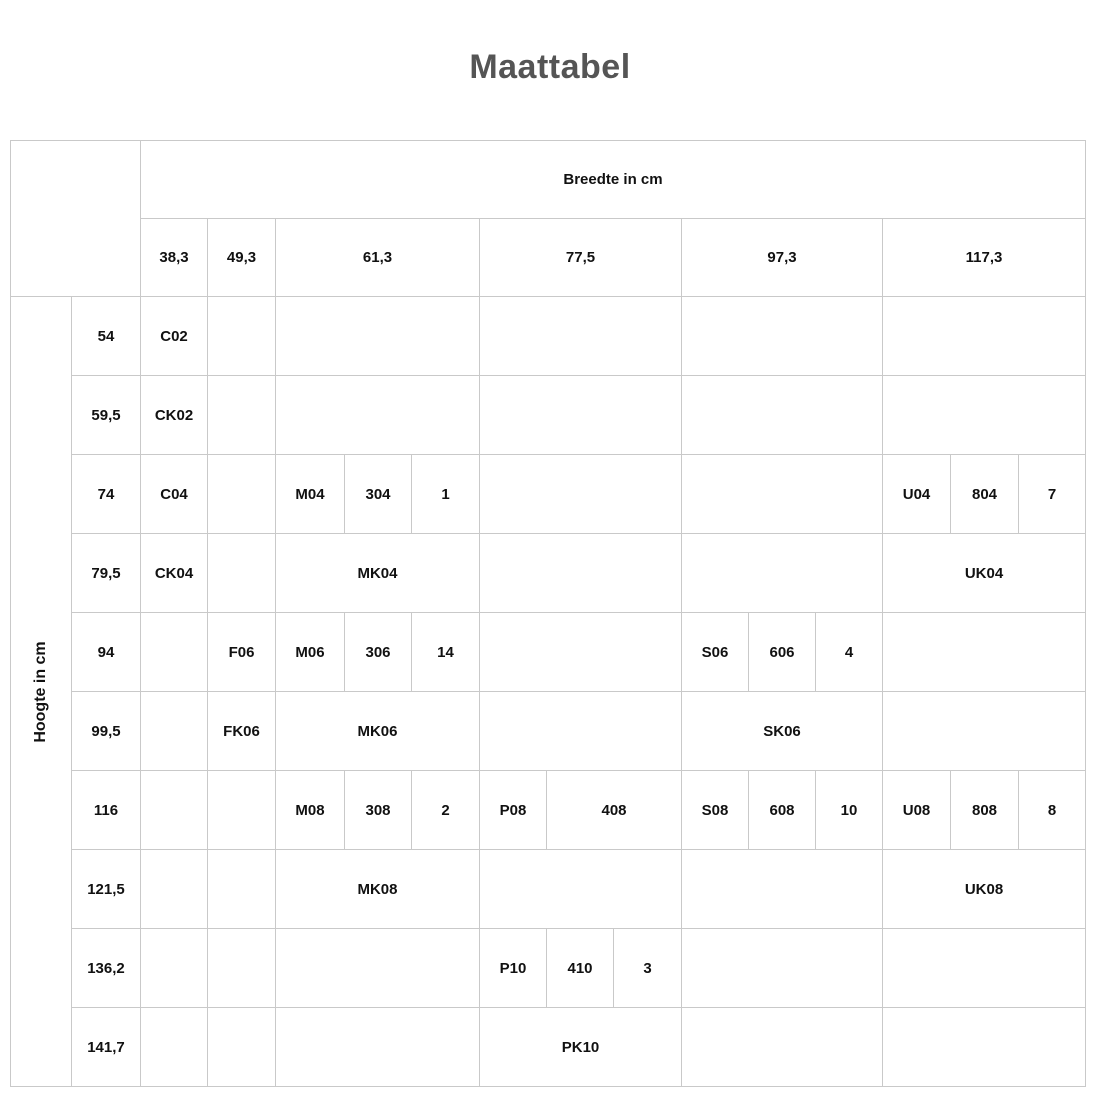 The width and height of the screenshot is (1100, 1100). What do you see at coordinates (75, 218) in the screenshot?
I see `corner-spacer` at bounding box center [75, 218].